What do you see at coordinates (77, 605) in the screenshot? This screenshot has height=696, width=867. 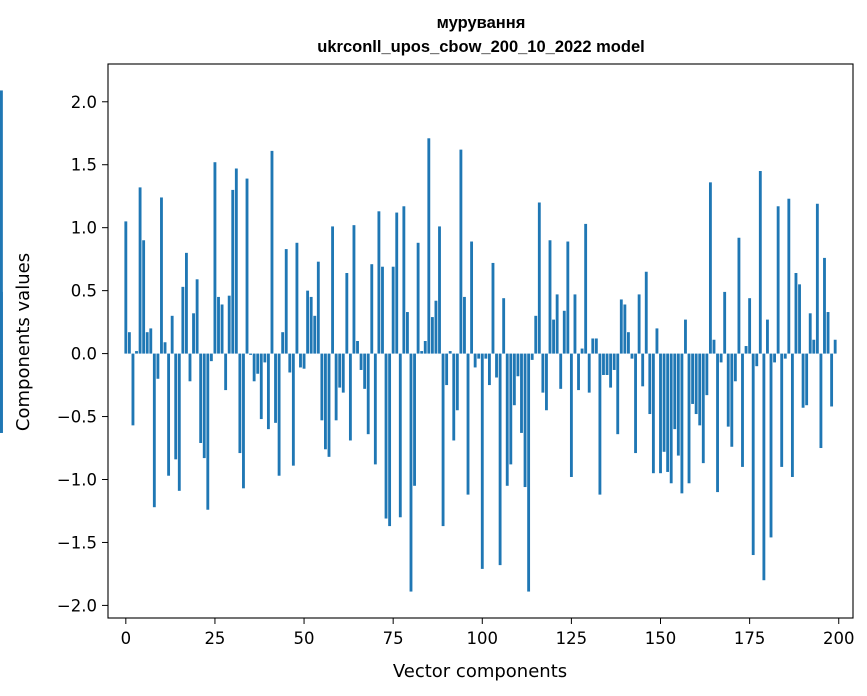 I see `y-tick-label: −2.0` at bounding box center [77, 605].